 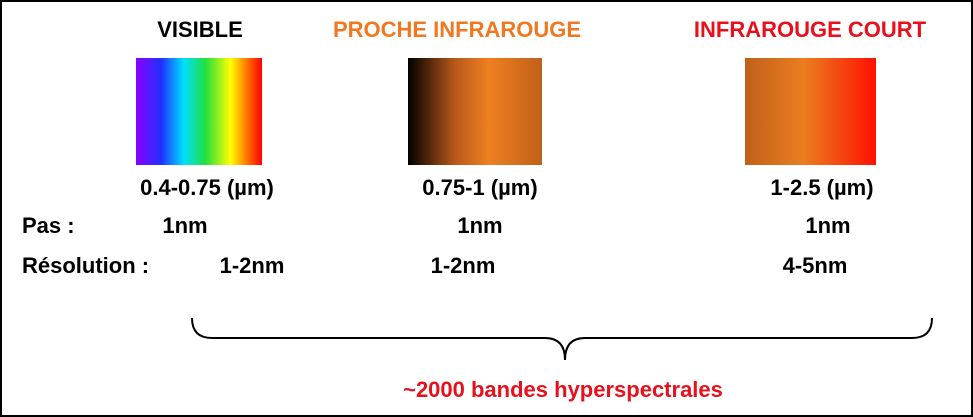 What do you see at coordinates (457, 29) in the screenshot?
I see `column-title: PROCHE INFRAROUGE` at bounding box center [457, 29].